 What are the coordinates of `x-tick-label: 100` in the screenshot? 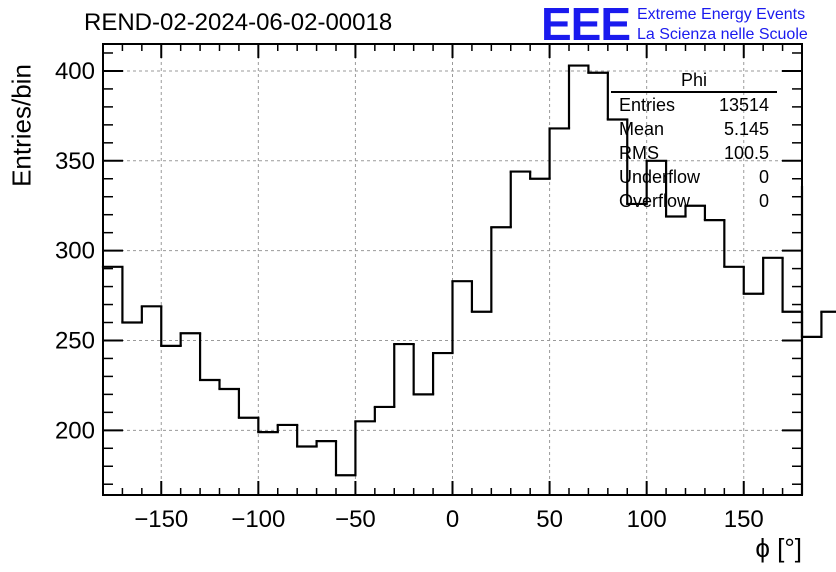 It's located at (647, 519).